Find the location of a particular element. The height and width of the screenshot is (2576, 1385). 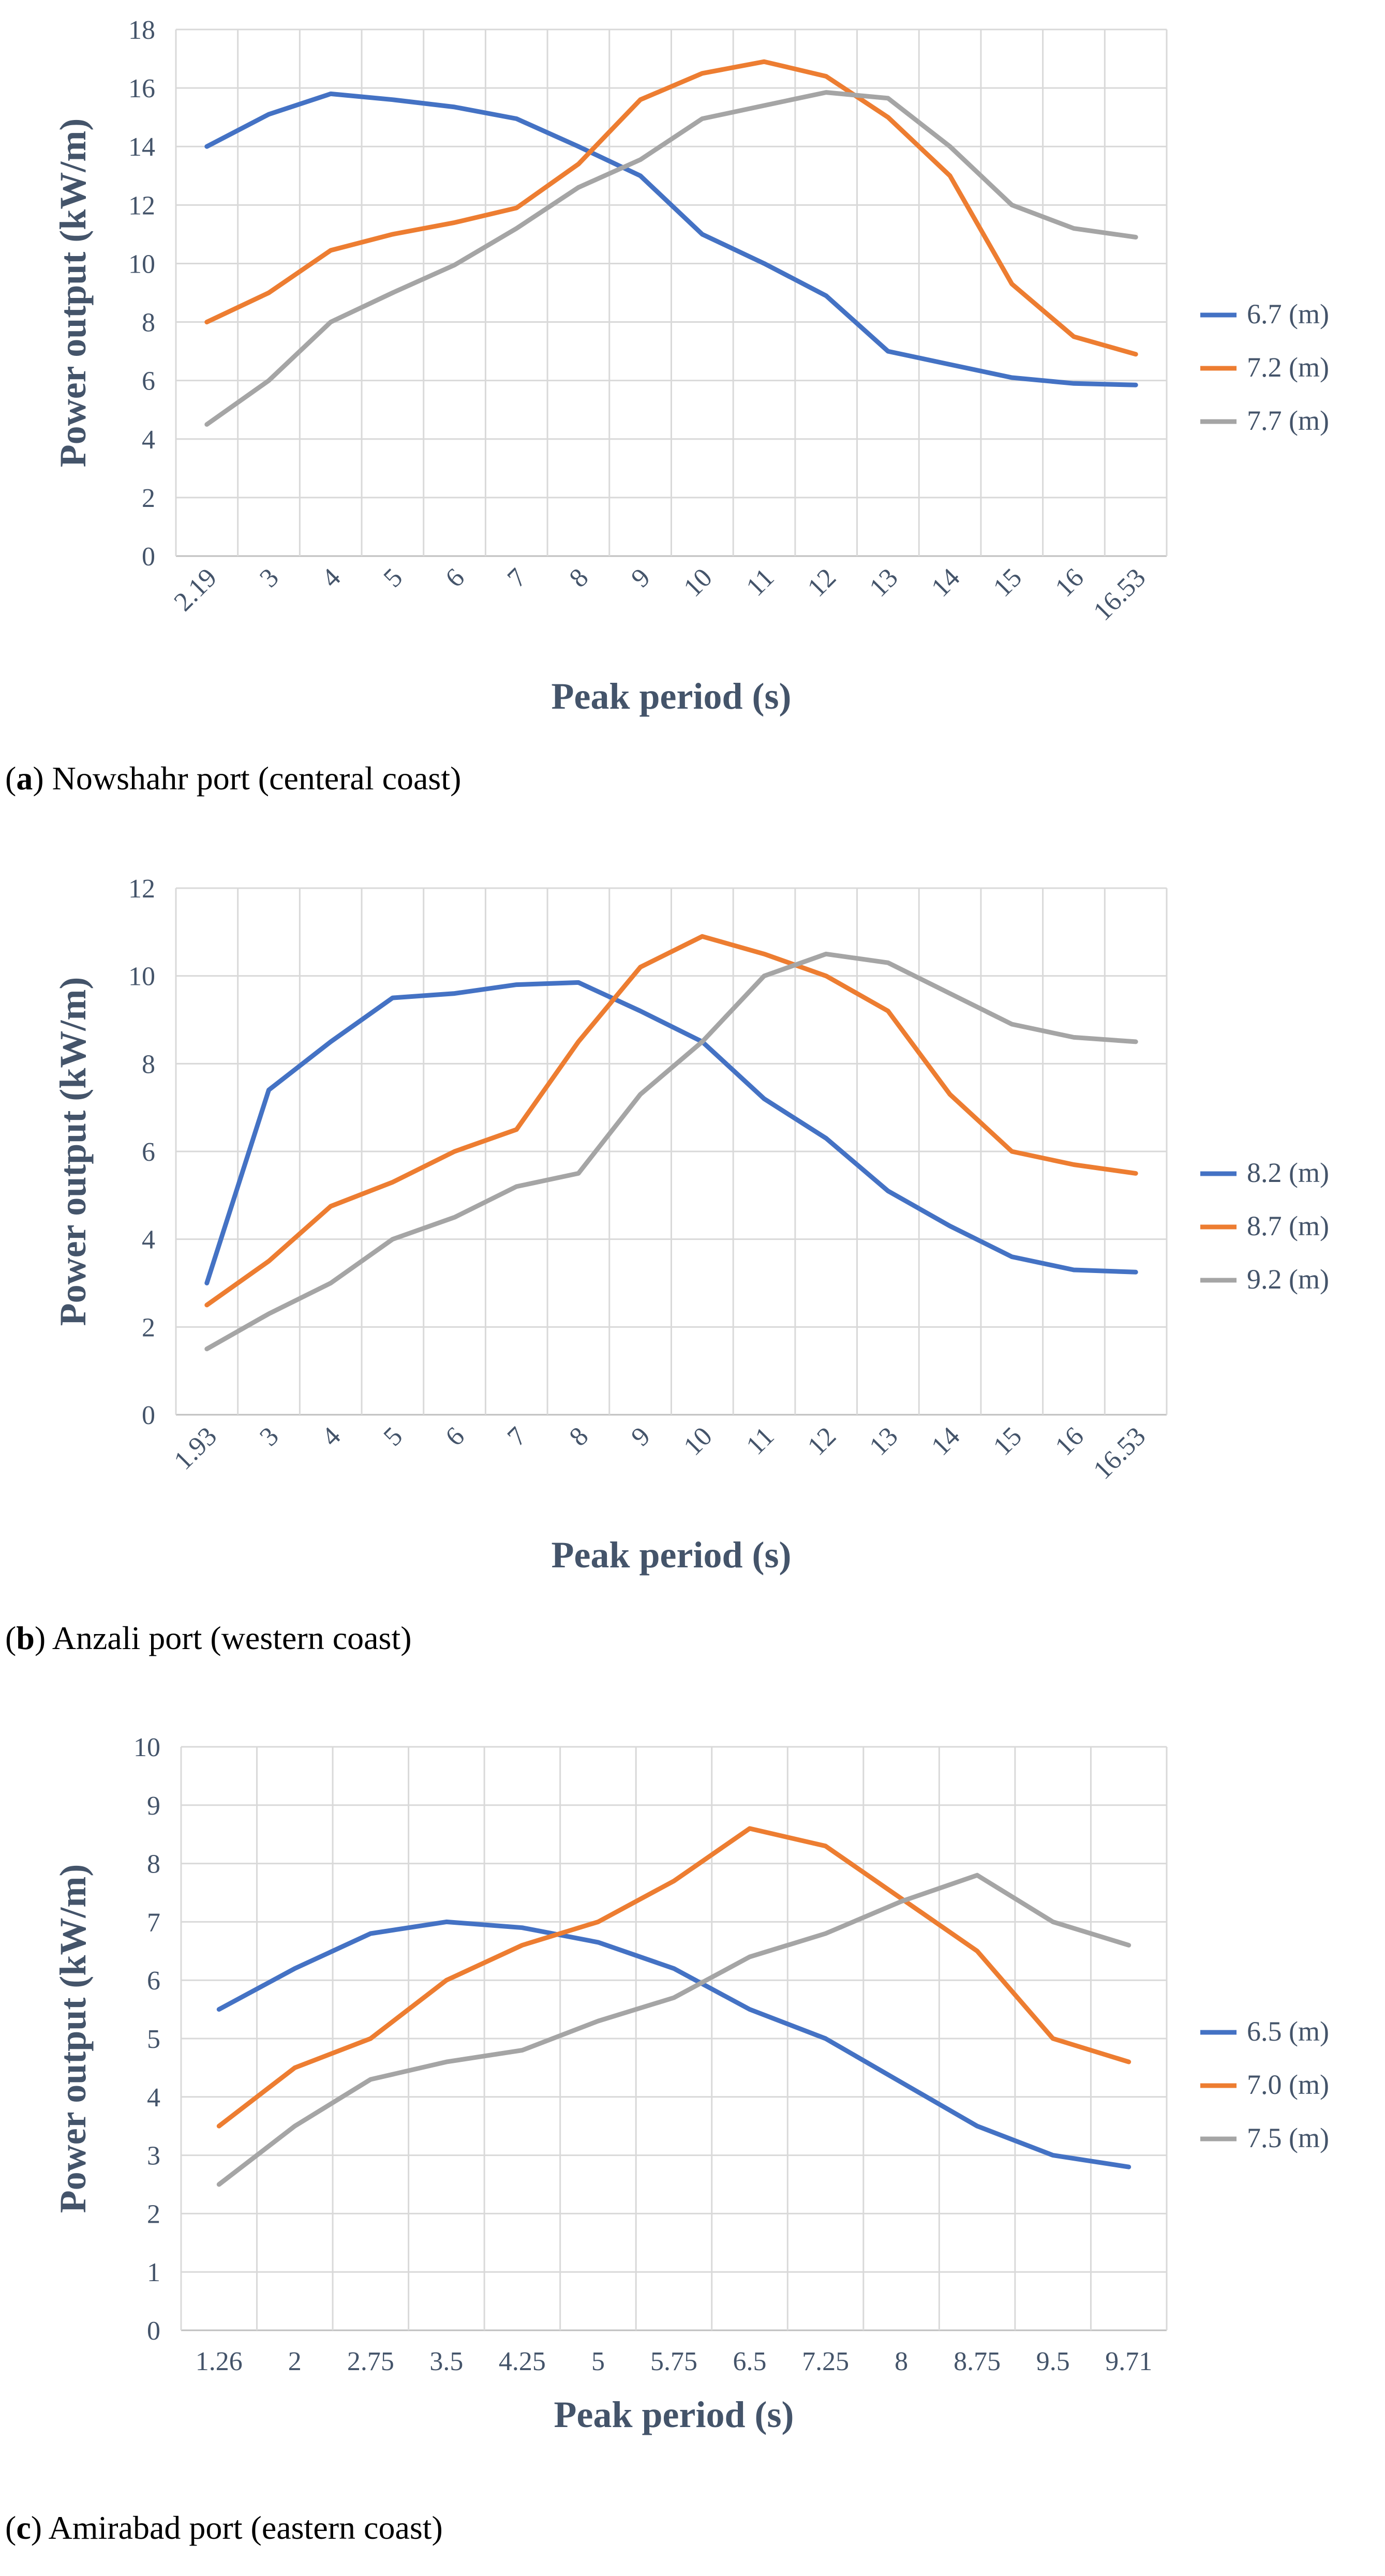

legend-label-3: 7.5 (m) is located at coordinates (1288, 2137).